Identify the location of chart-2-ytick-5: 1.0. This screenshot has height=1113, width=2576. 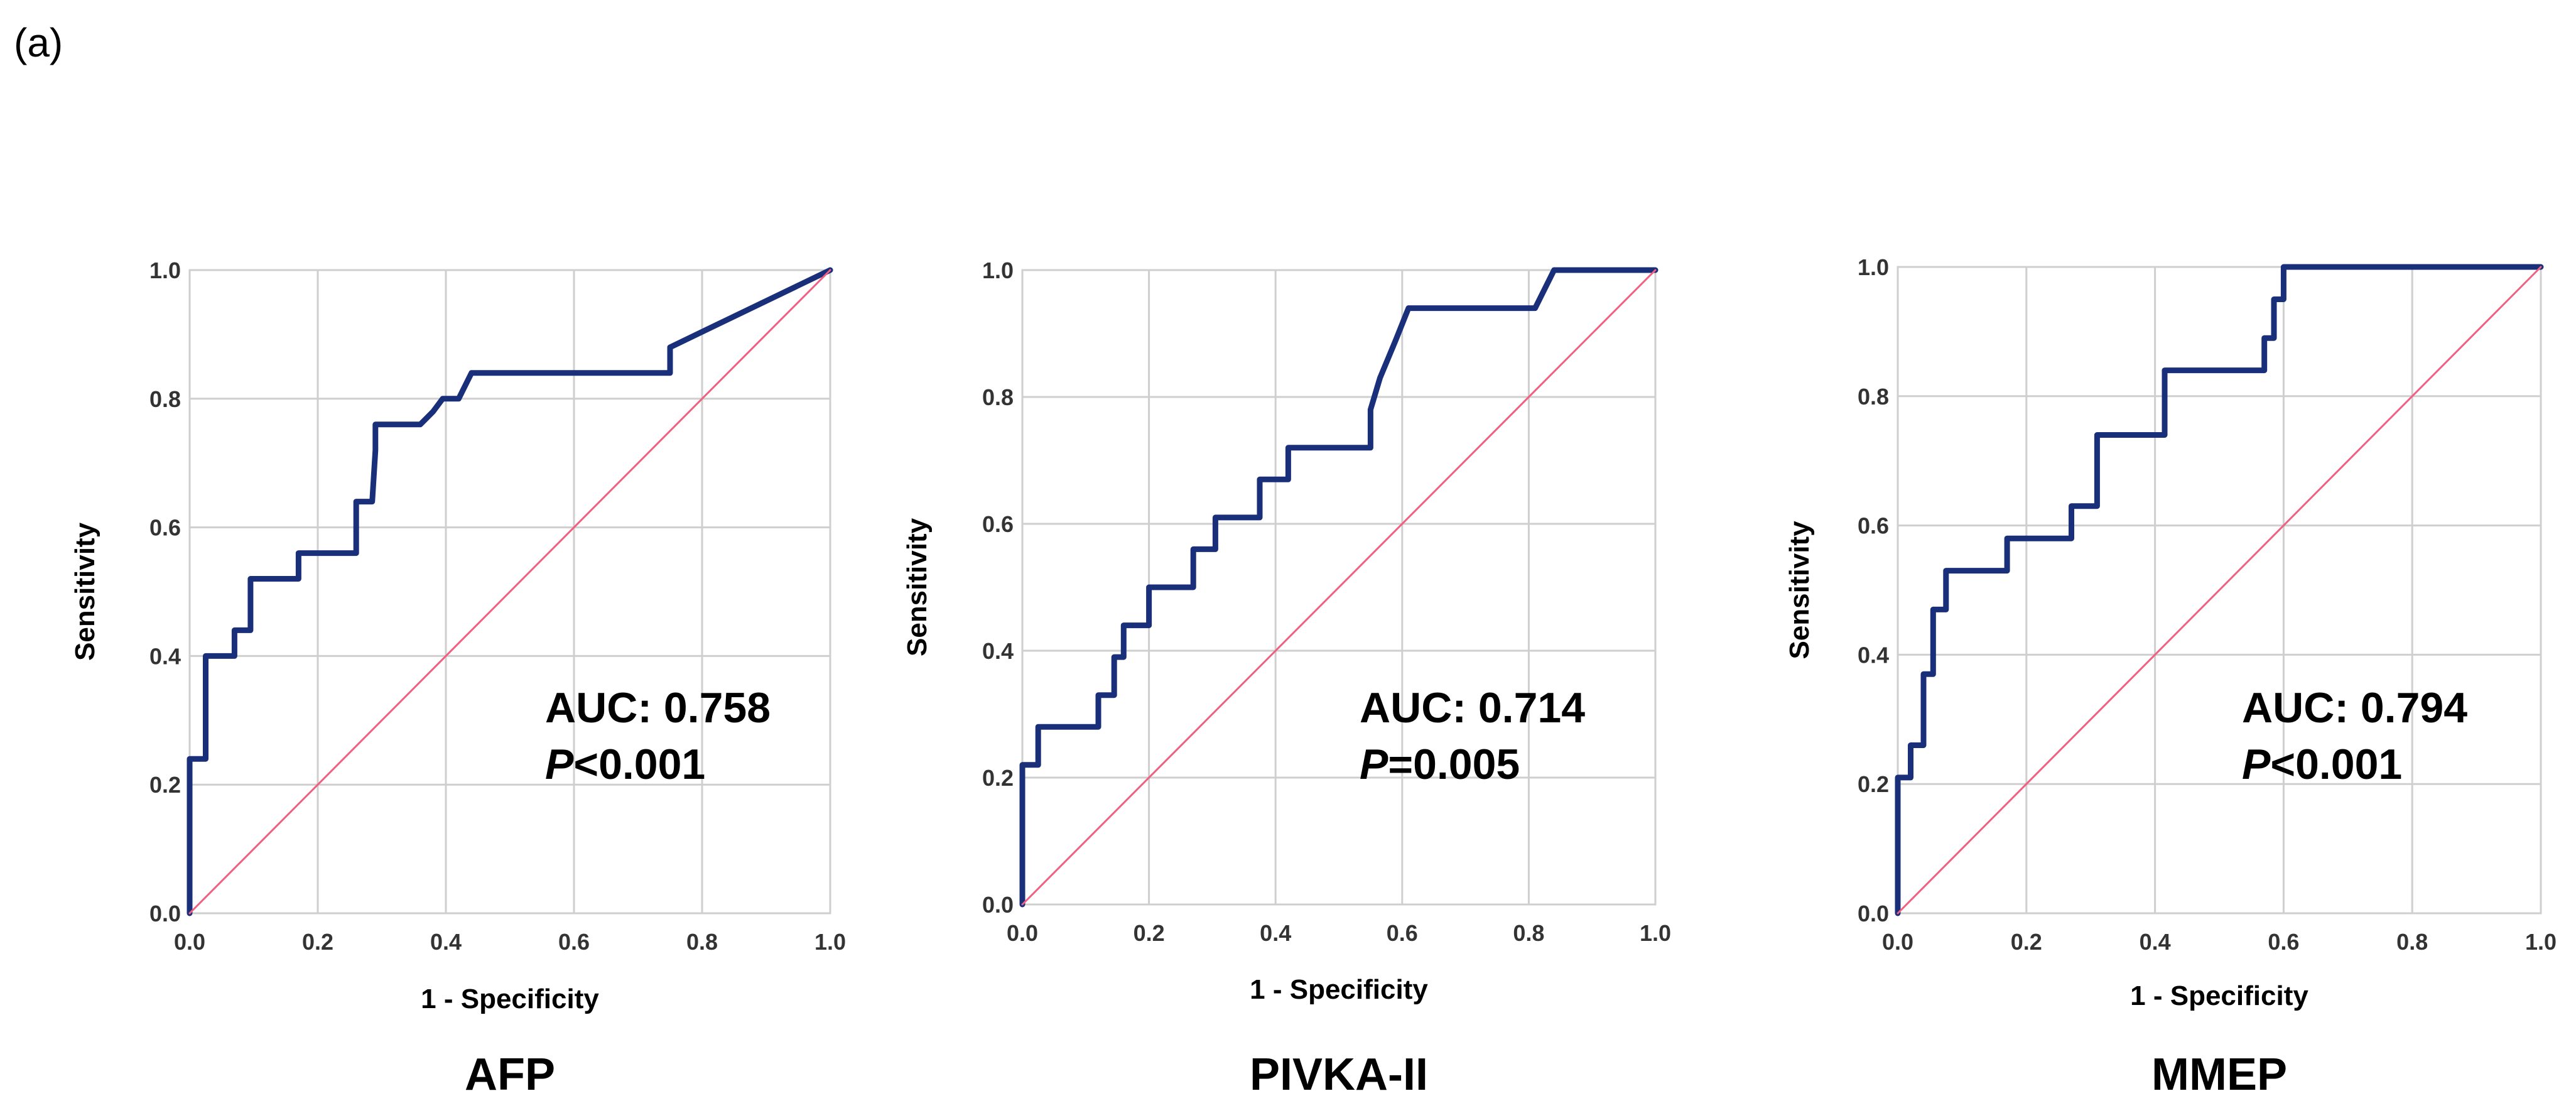
(1874, 267).